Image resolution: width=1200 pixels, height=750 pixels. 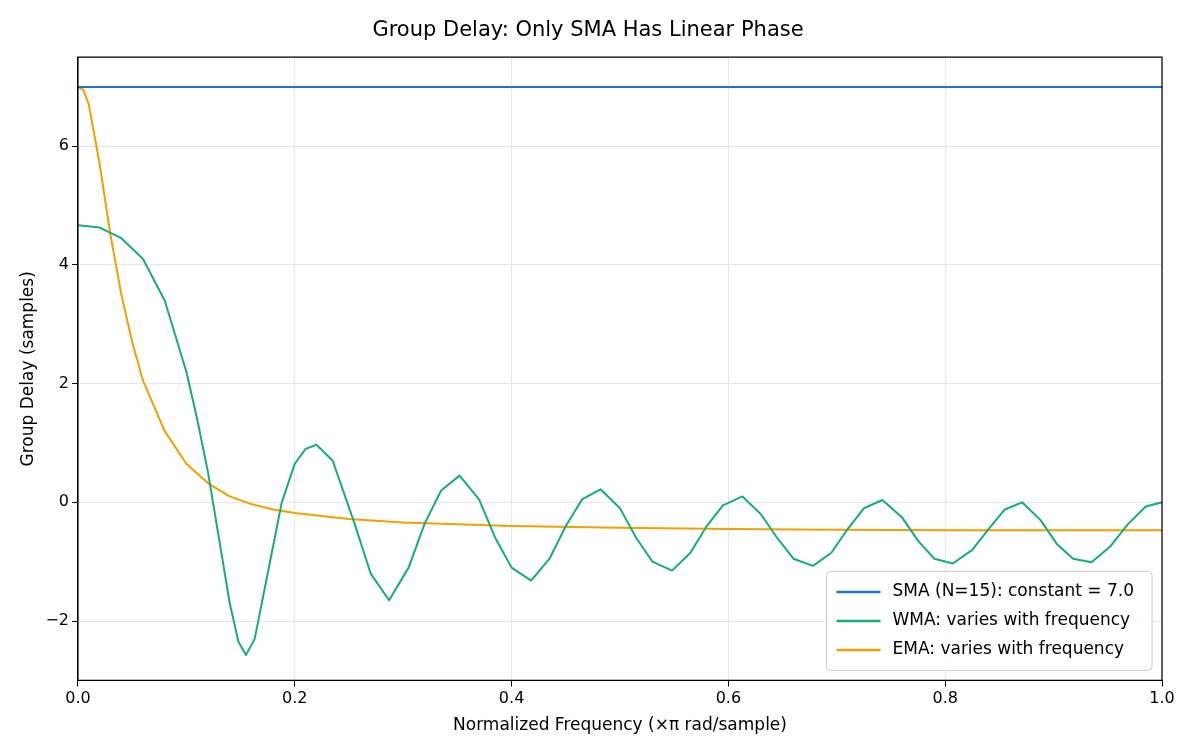 What do you see at coordinates (511, 698) in the screenshot?
I see `x-tick-label: 0.4` at bounding box center [511, 698].